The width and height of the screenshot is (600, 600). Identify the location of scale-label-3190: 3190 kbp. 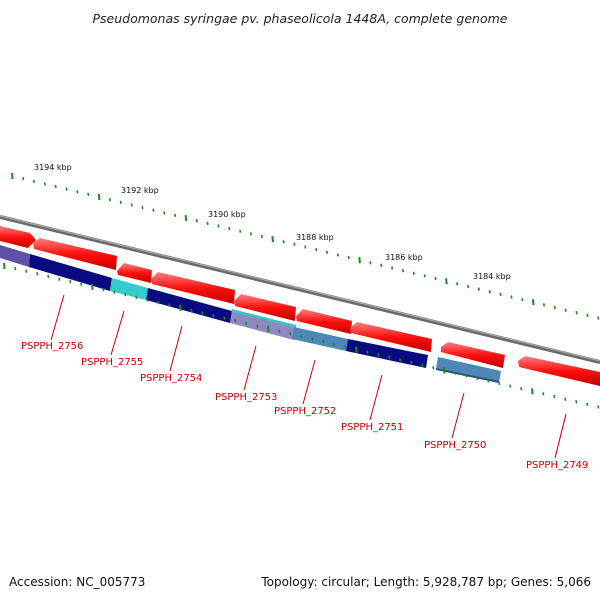
(227, 214).